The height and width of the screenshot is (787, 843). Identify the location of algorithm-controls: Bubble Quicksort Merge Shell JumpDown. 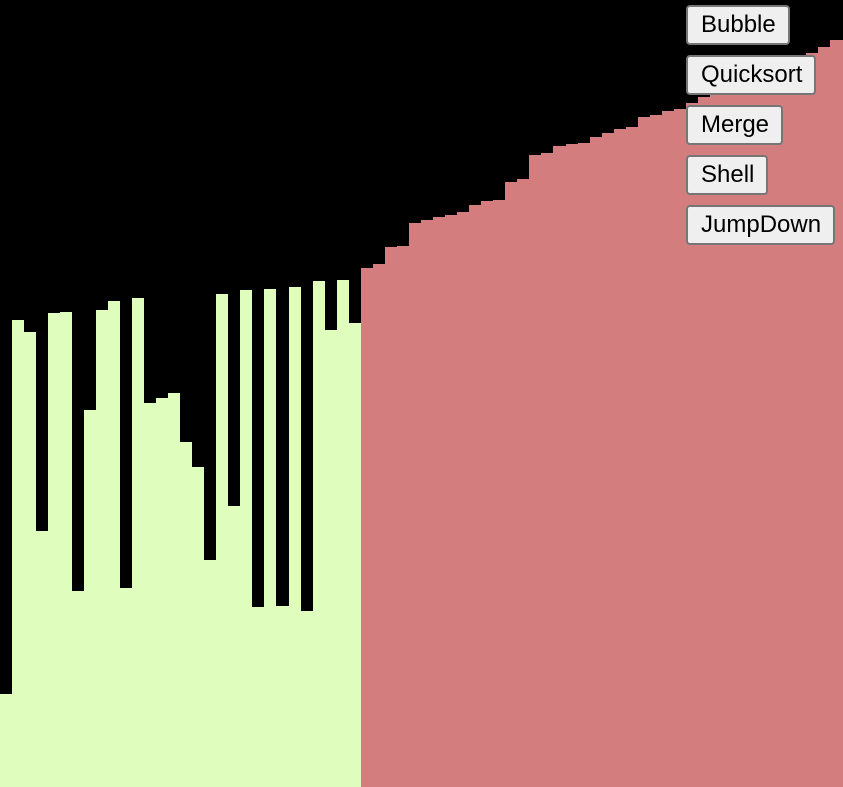
(761, 130).